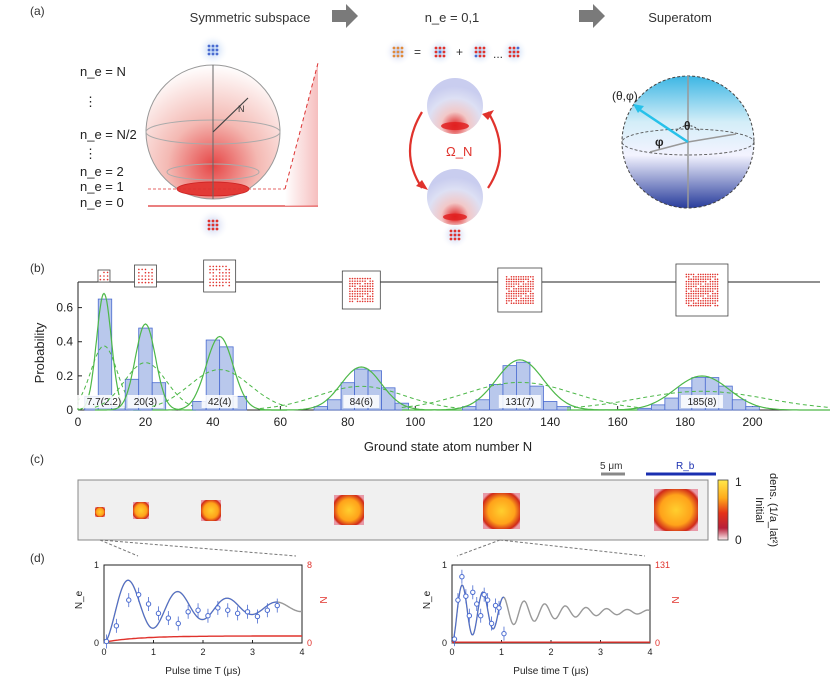 Image resolution: width=830 pixels, height=679 pixels. Describe the element at coordinates (659, 142) in the screenshot. I see `phi-label: φ` at that location.